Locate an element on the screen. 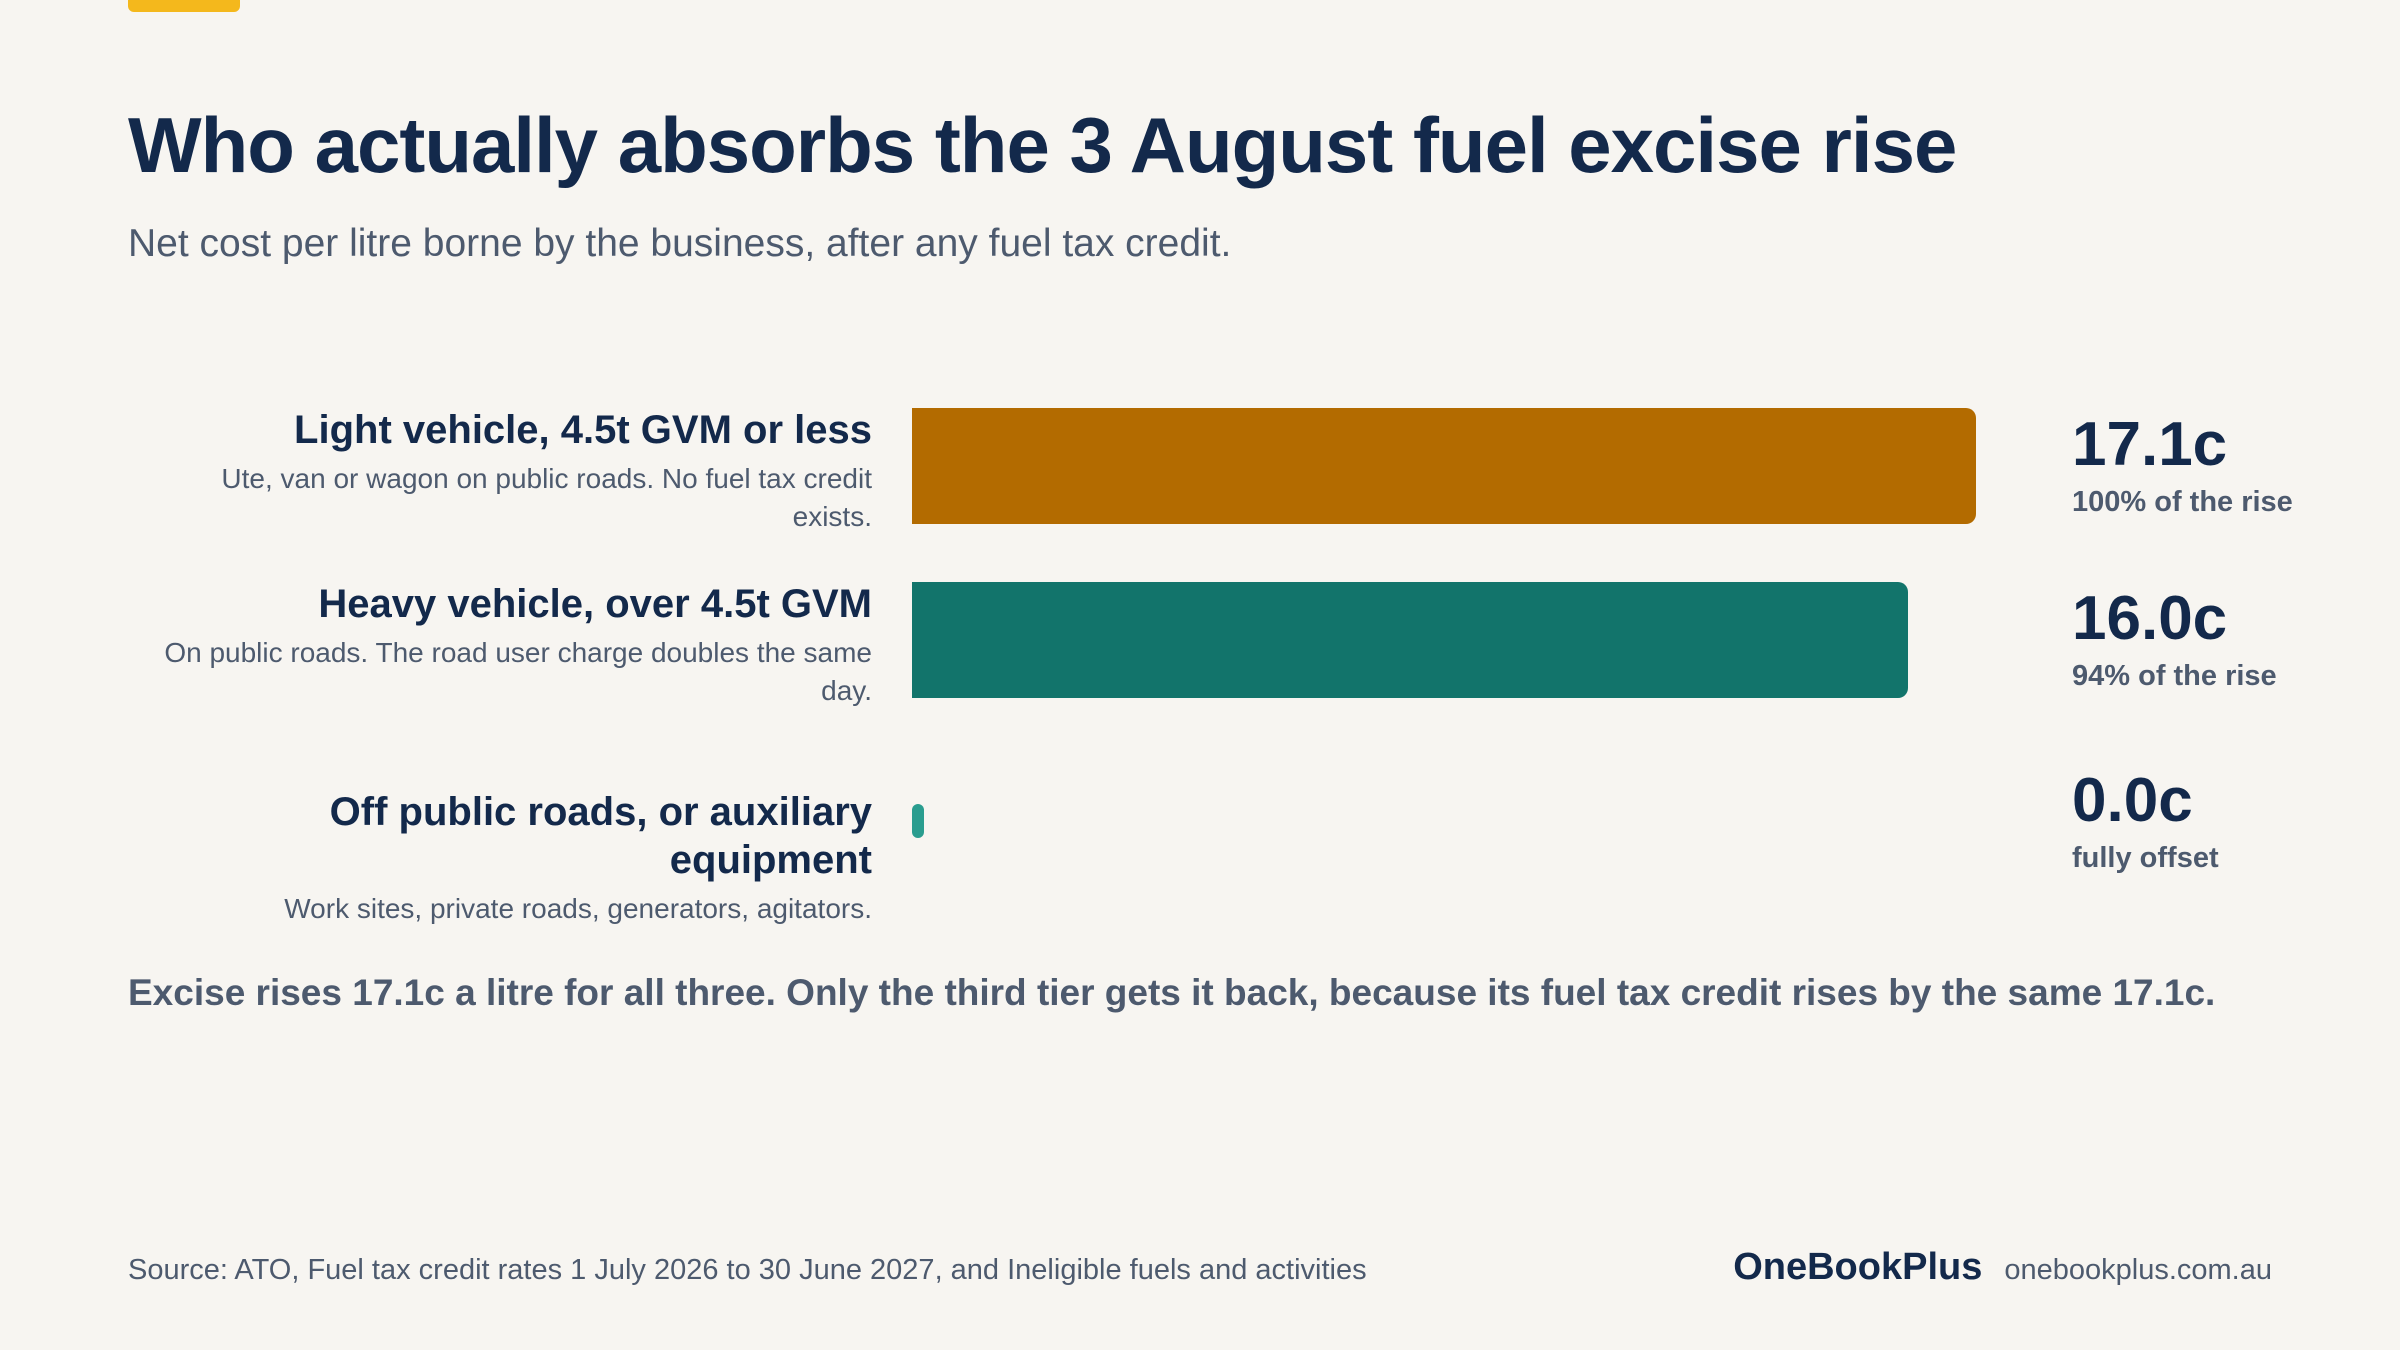 The height and width of the screenshot is (1350, 2400). share-note: fully offset is located at coordinates (2145, 858).